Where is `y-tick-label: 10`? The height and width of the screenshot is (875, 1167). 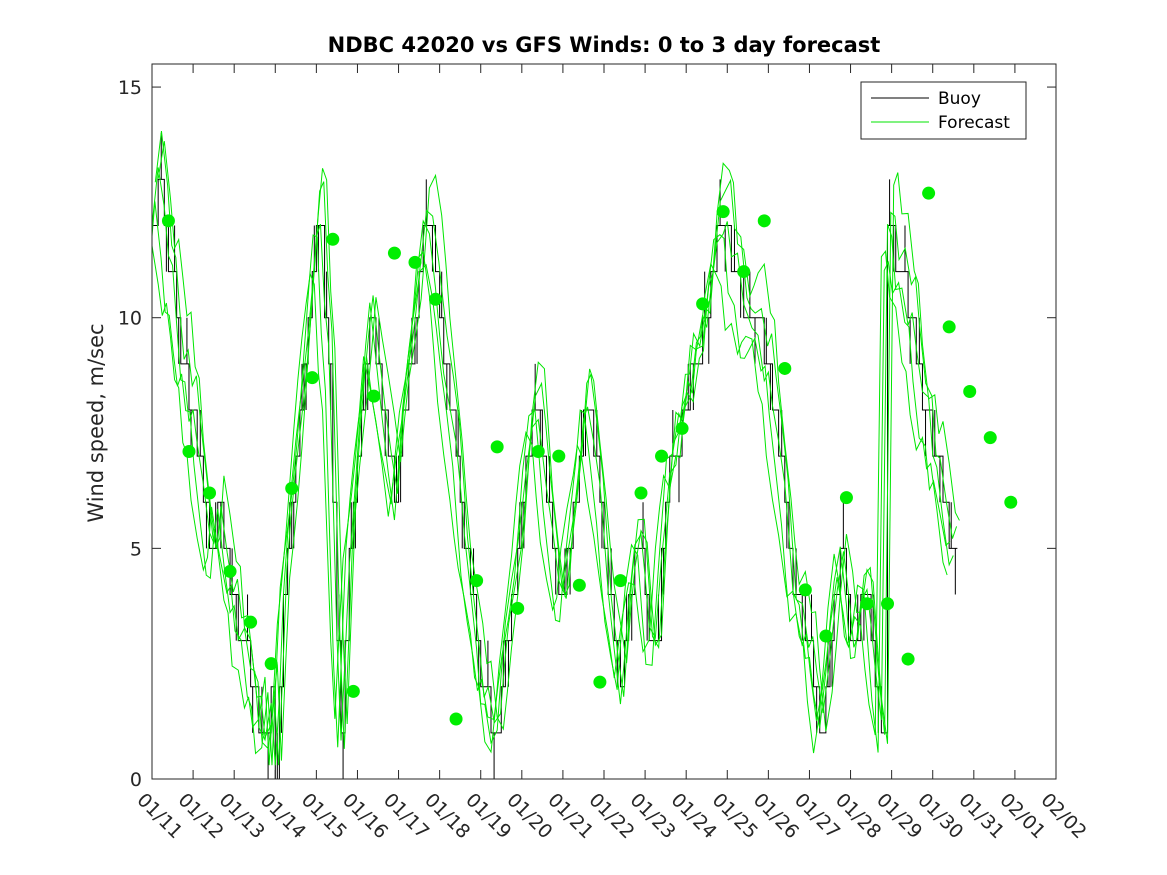 y-tick-label: 10 is located at coordinates (130, 319).